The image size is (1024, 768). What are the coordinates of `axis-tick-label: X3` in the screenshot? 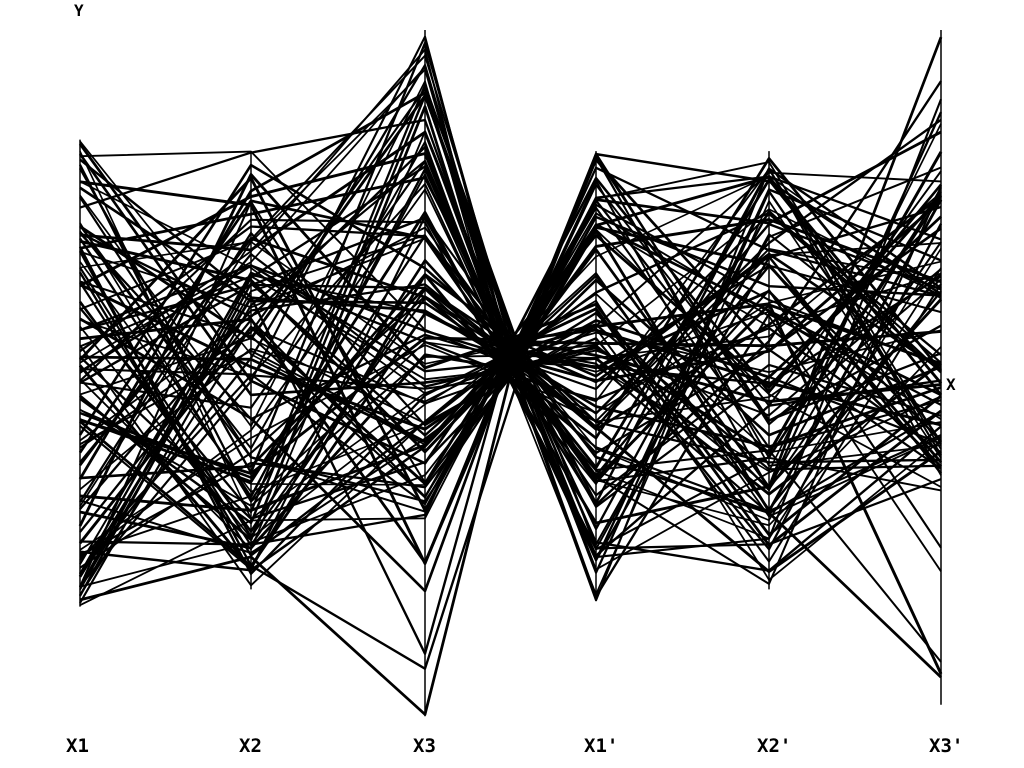 It's located at (424, 746).